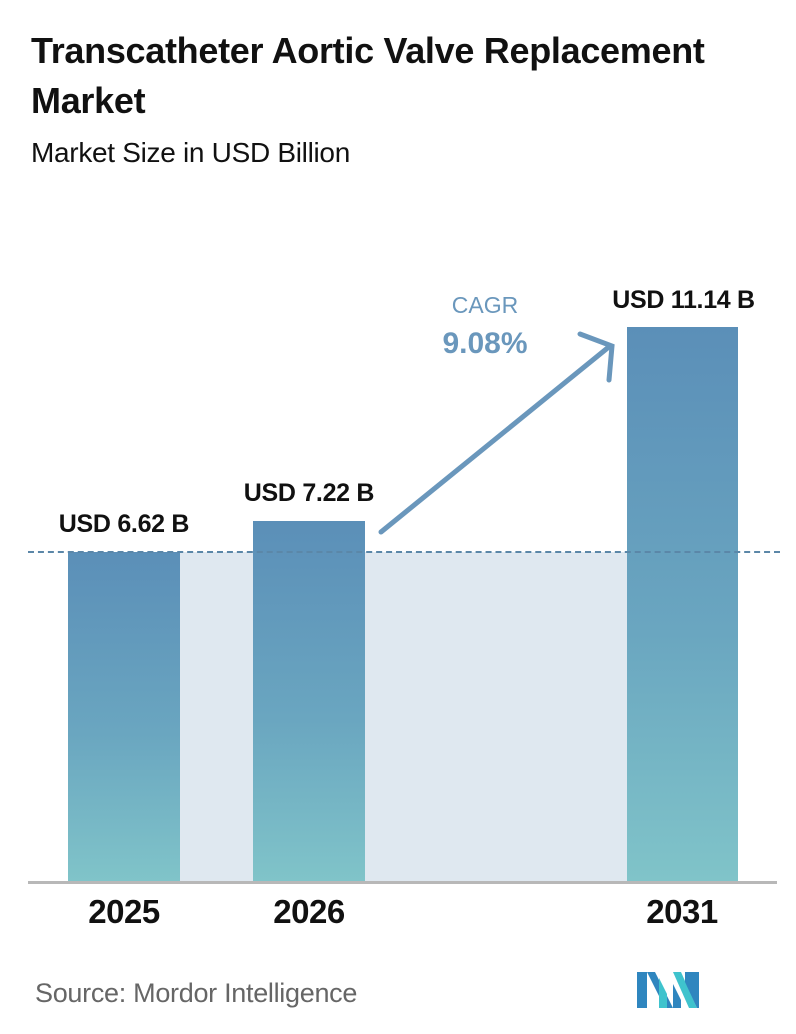 This screenshot has width=796, height=1034. I want to click on bar-2031, so click(682, 604).